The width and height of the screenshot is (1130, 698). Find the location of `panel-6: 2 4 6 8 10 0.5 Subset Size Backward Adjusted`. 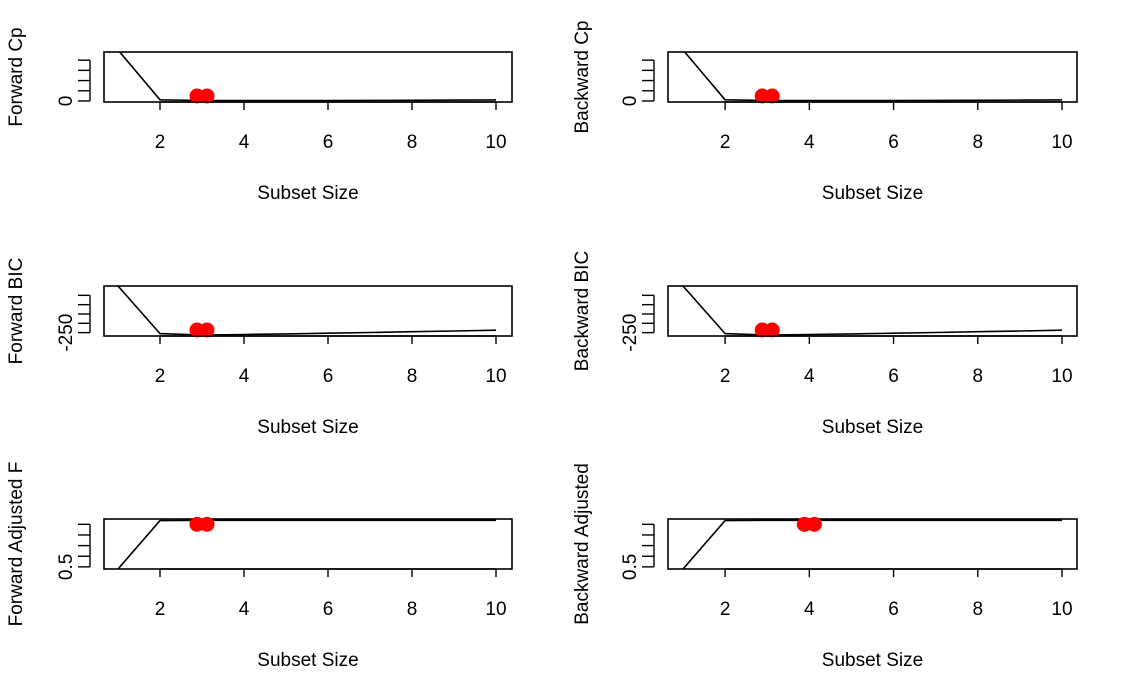

panel-6: 2 4 6 8 10 0.5 Subset Size Backward Adjusted is located at coordinates (825, 567).